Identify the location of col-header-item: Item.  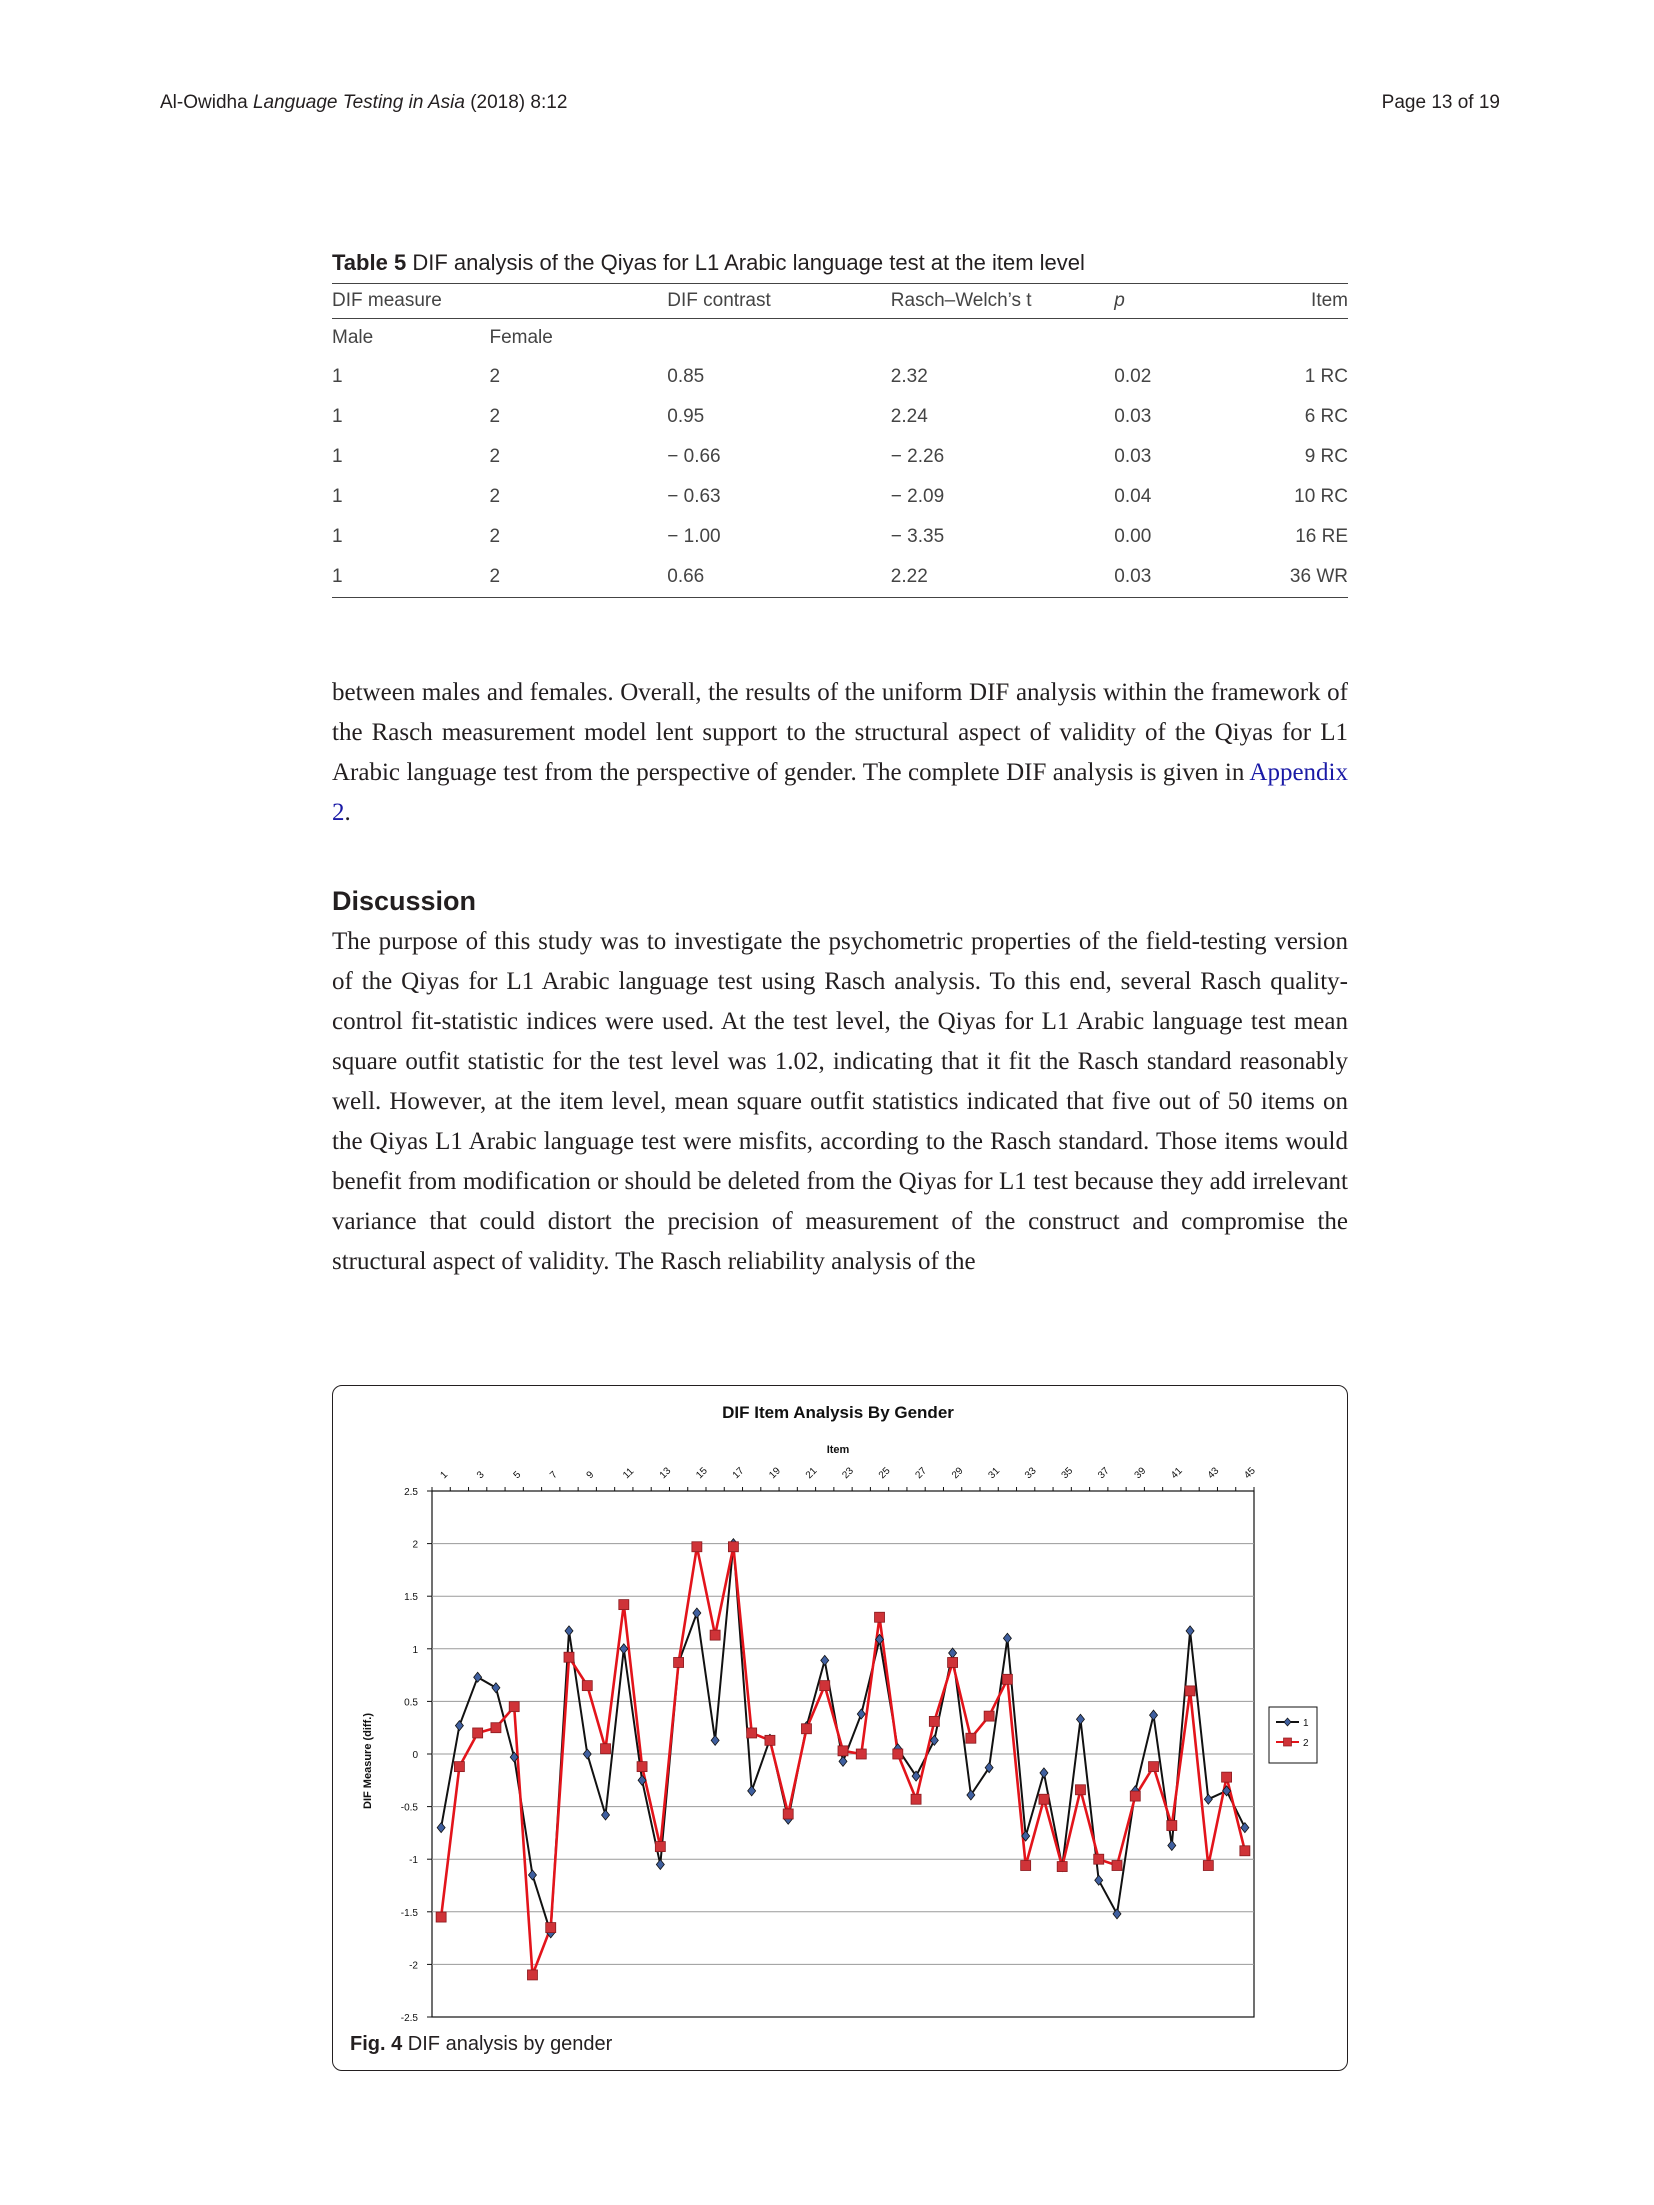
(1297, 301).